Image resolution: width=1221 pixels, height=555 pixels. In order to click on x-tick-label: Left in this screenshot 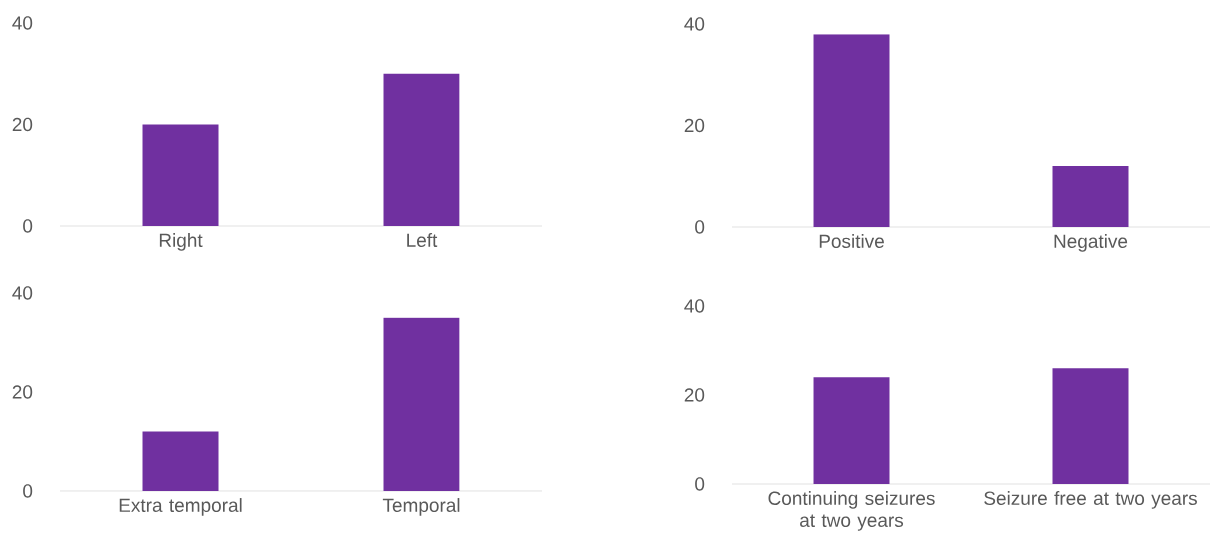, I will do `click(422, 240)`.